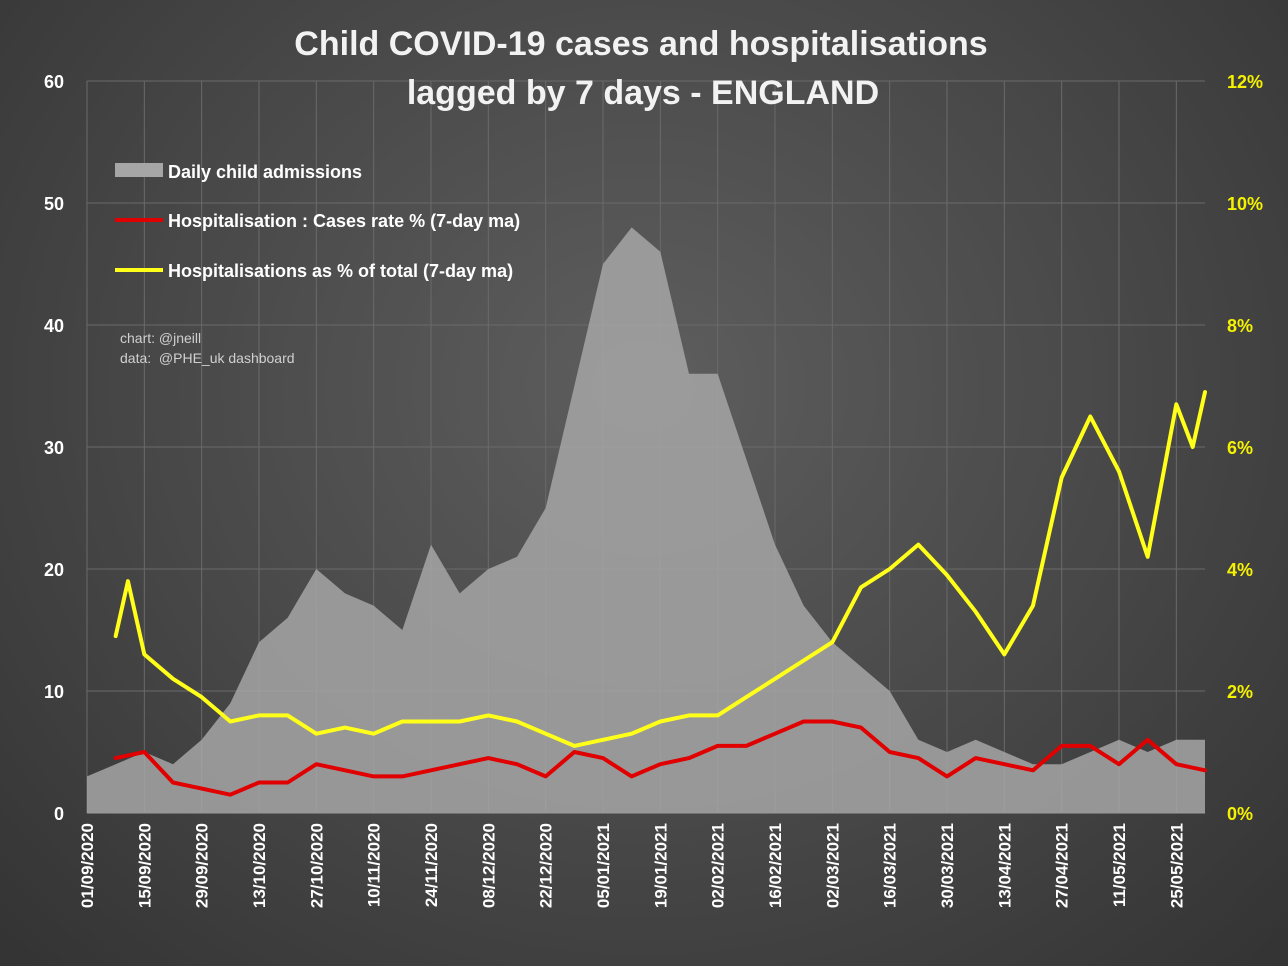  Describe the element at coordinates (54, 82) in the screenshot. I see `y-tick-label: 60` at that location.